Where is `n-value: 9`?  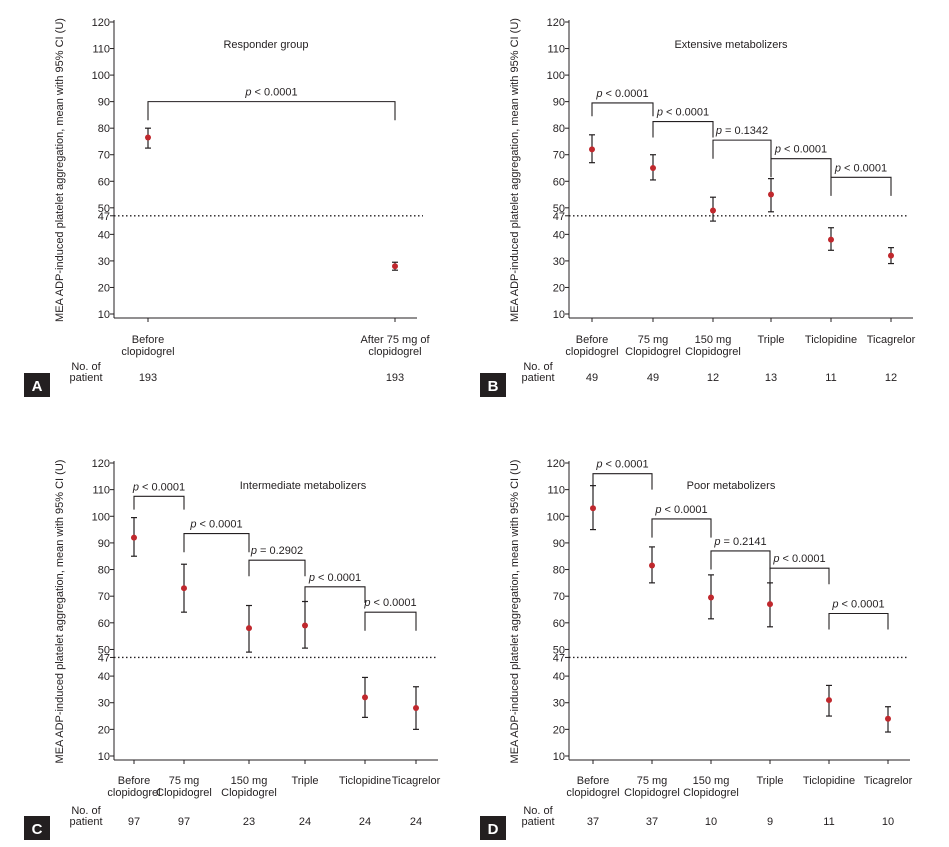 n-value: 9 is located at coordinates (770, 822).